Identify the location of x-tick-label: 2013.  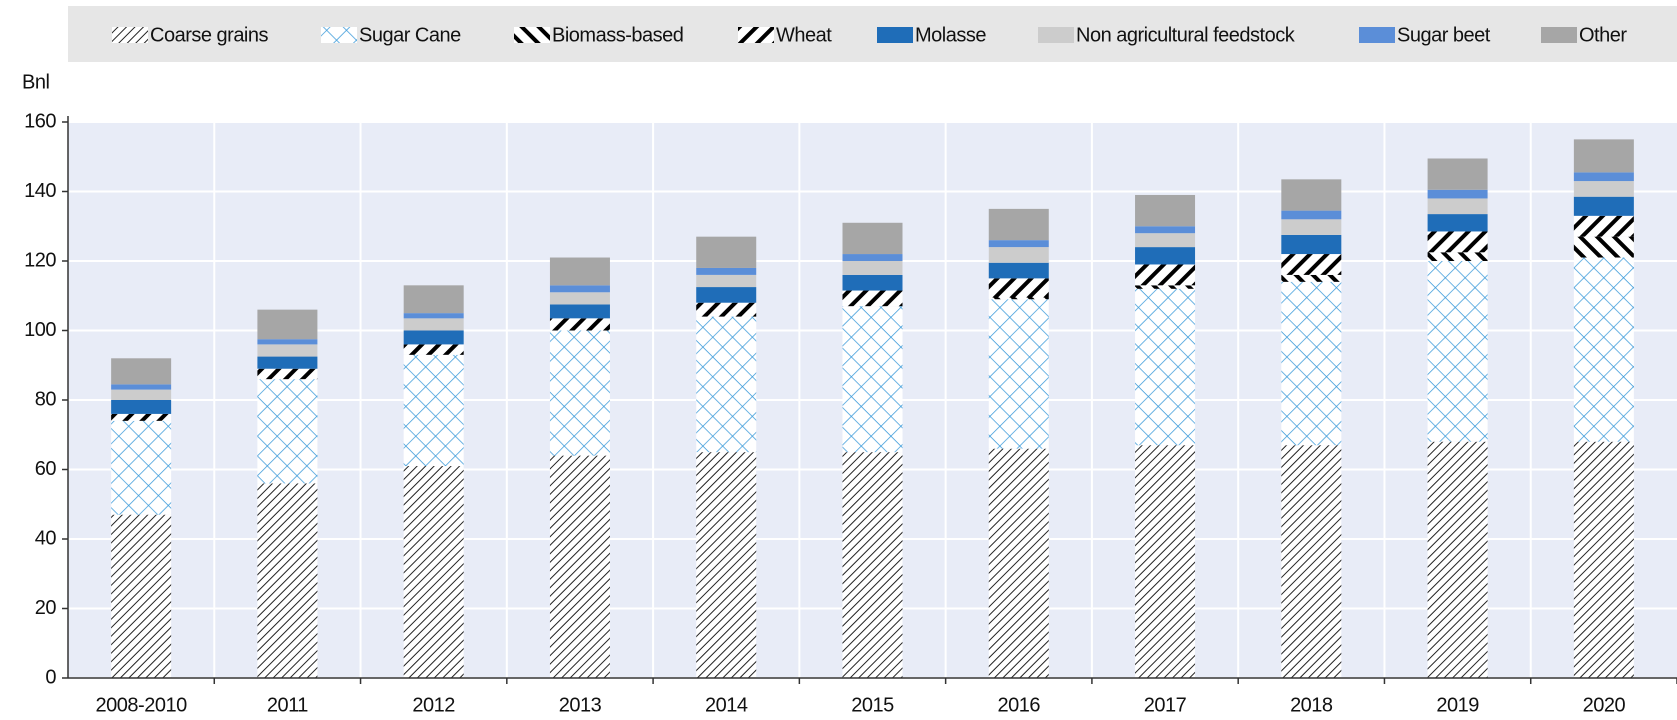
(580, 705).